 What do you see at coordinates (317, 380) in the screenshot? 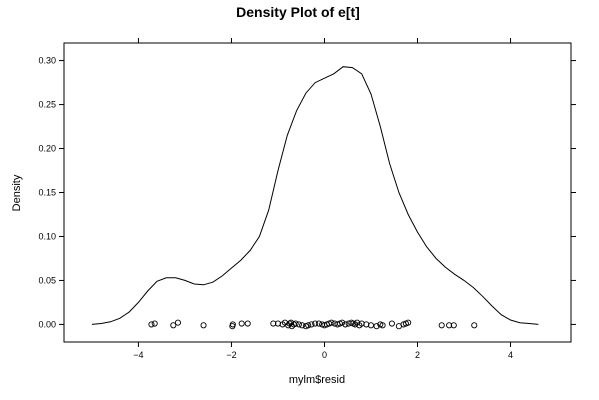
I see `x-axis-label: mylm$resid` at bounding box center [317, 380].